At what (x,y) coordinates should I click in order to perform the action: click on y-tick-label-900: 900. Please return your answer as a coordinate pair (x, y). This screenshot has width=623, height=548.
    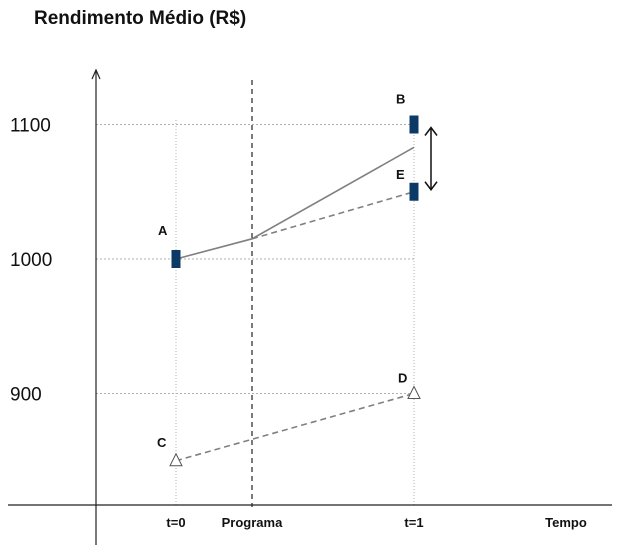
    Looking at the image, I should click on (26, 395).